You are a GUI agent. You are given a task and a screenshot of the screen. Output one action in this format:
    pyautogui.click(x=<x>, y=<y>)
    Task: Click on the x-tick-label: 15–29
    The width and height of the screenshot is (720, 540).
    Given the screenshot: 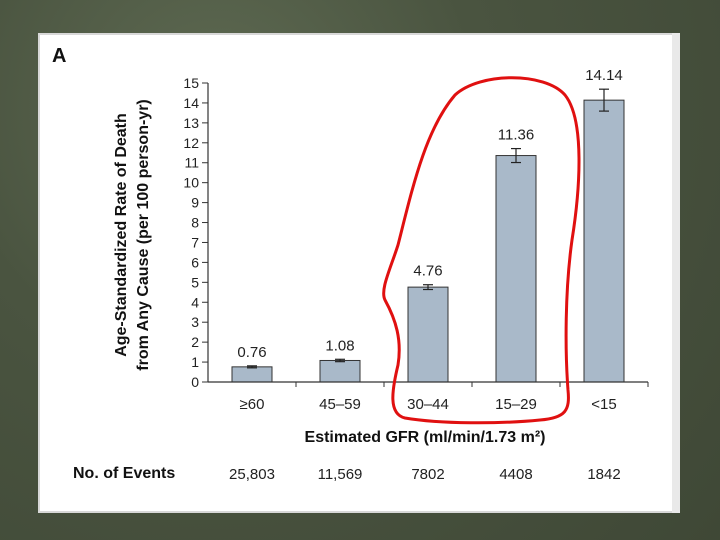 What is the action you would take?
    pyautogui.click(x=516, y=404)
    